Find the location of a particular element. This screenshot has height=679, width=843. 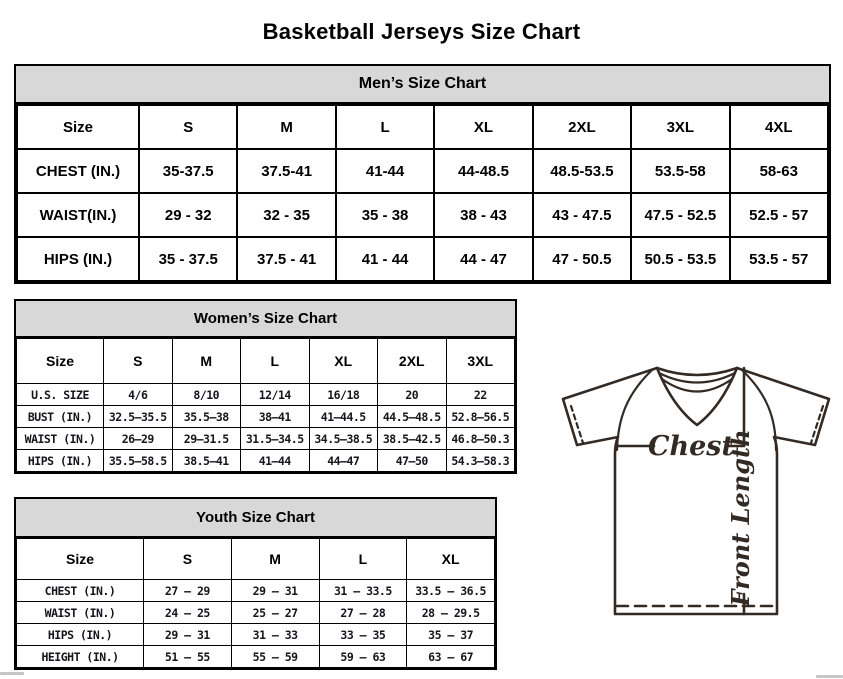

value-cell: 38–41 is located at coordinates (275, 416).